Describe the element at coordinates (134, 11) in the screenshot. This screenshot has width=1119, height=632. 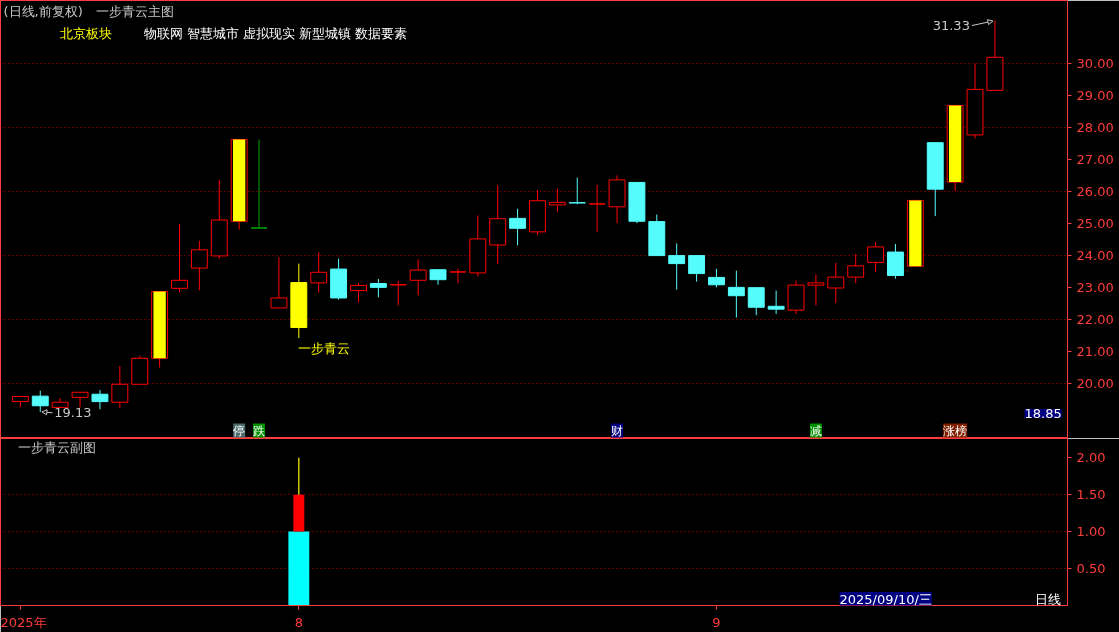
I see `chart-title: 一步青云主图` at that location.